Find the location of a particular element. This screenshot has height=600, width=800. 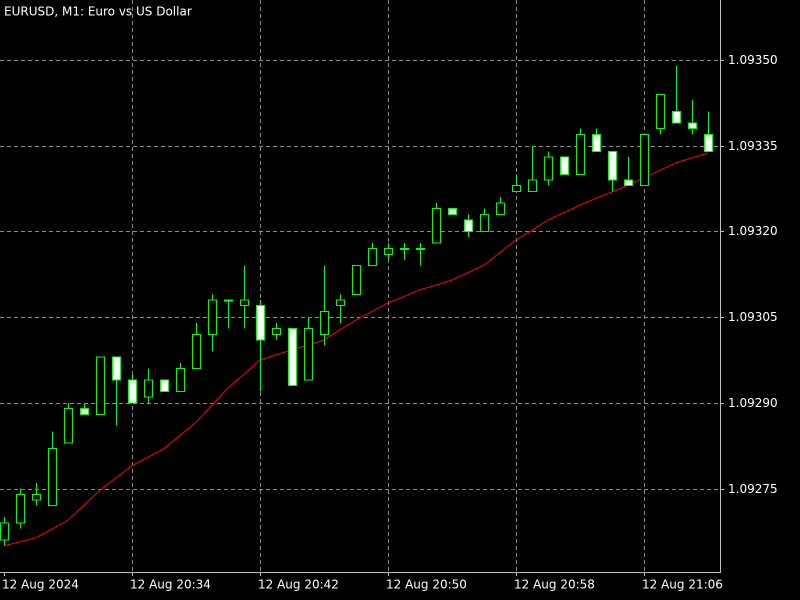

x-tick-label: 12 Aug 20:50 is located at coordinates (426, 585).